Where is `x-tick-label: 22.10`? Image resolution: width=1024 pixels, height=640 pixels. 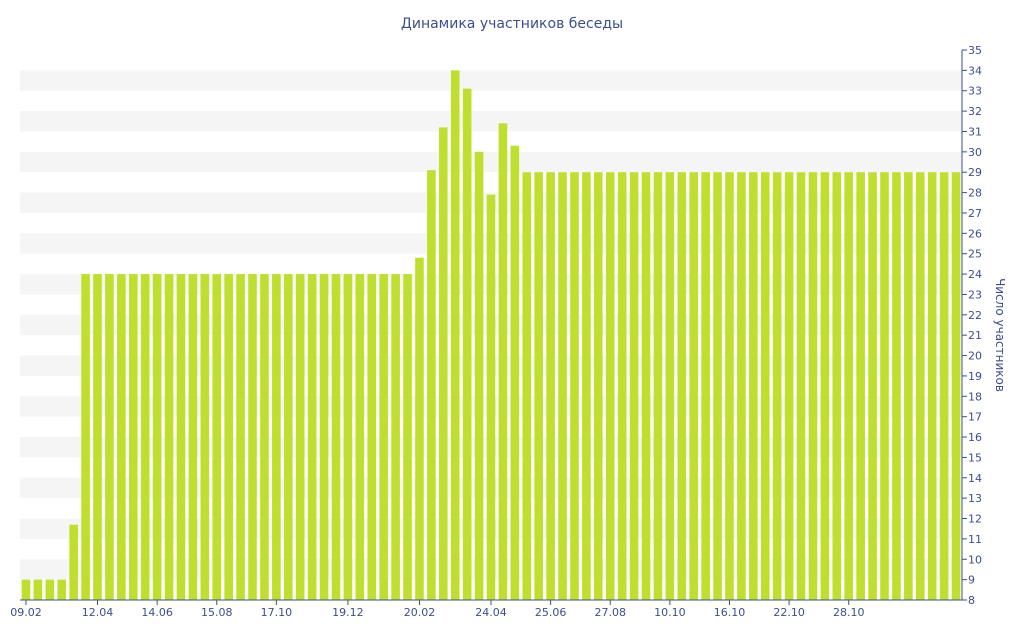
x-tick-label: 22.10 is located at coordinates (789, 612).